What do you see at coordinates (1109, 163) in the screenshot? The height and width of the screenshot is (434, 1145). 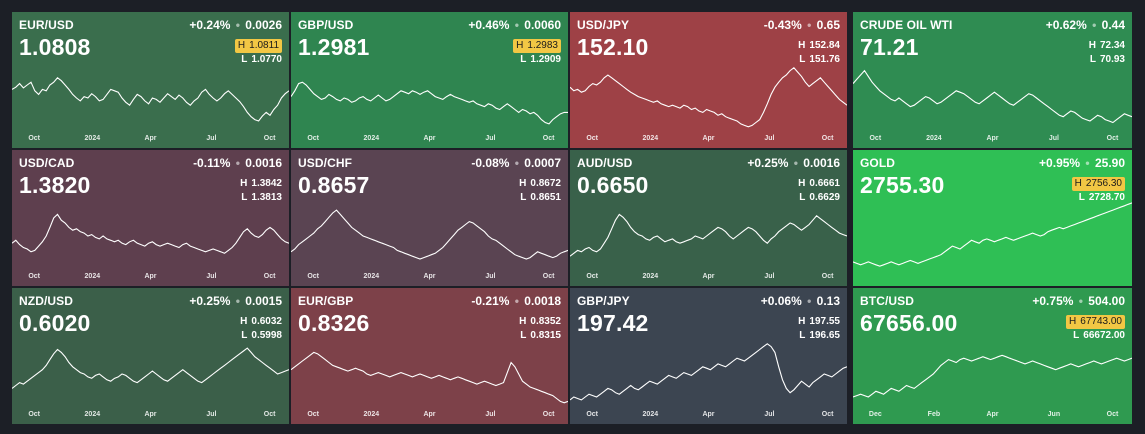 I see `change-absolute: 25.90` at bounding box center [1109, 163].